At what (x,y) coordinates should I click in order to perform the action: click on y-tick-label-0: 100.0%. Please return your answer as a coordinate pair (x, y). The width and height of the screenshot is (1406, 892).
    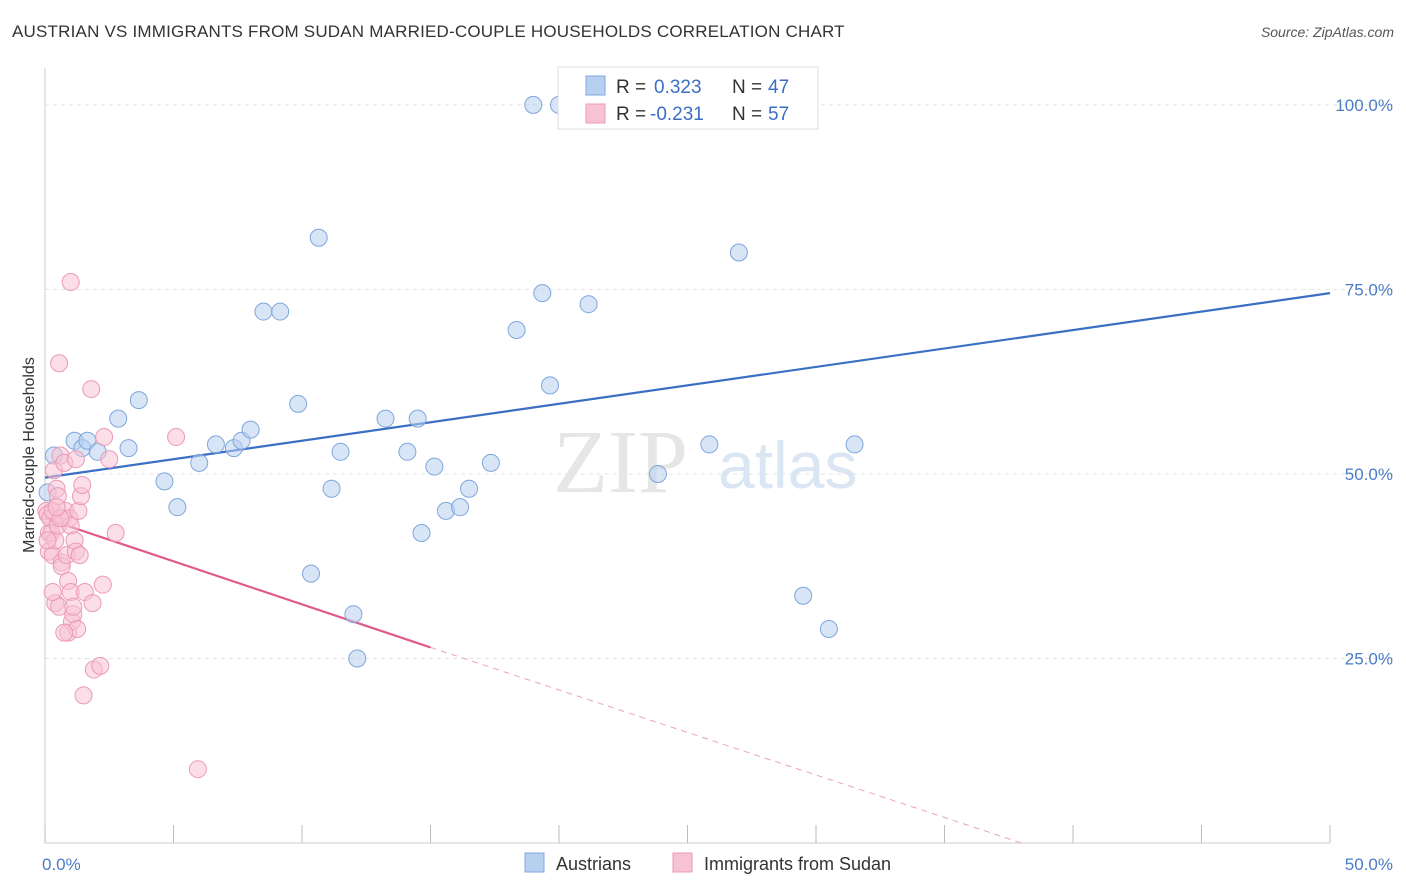
    Looking at the image, I should click on (1364, 105).